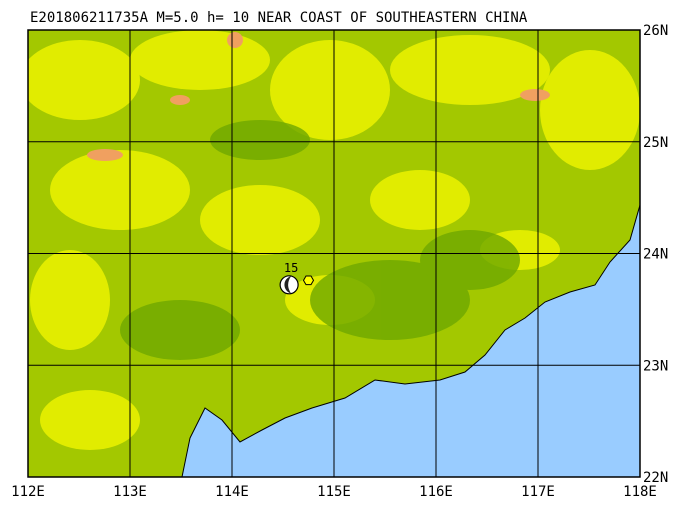 The width and height of the screenshot is (685, 509). What do you see at coordinates (640, 492) in the screenshot?
I see `lon-label: 118E` at bounding box center [640, 492].